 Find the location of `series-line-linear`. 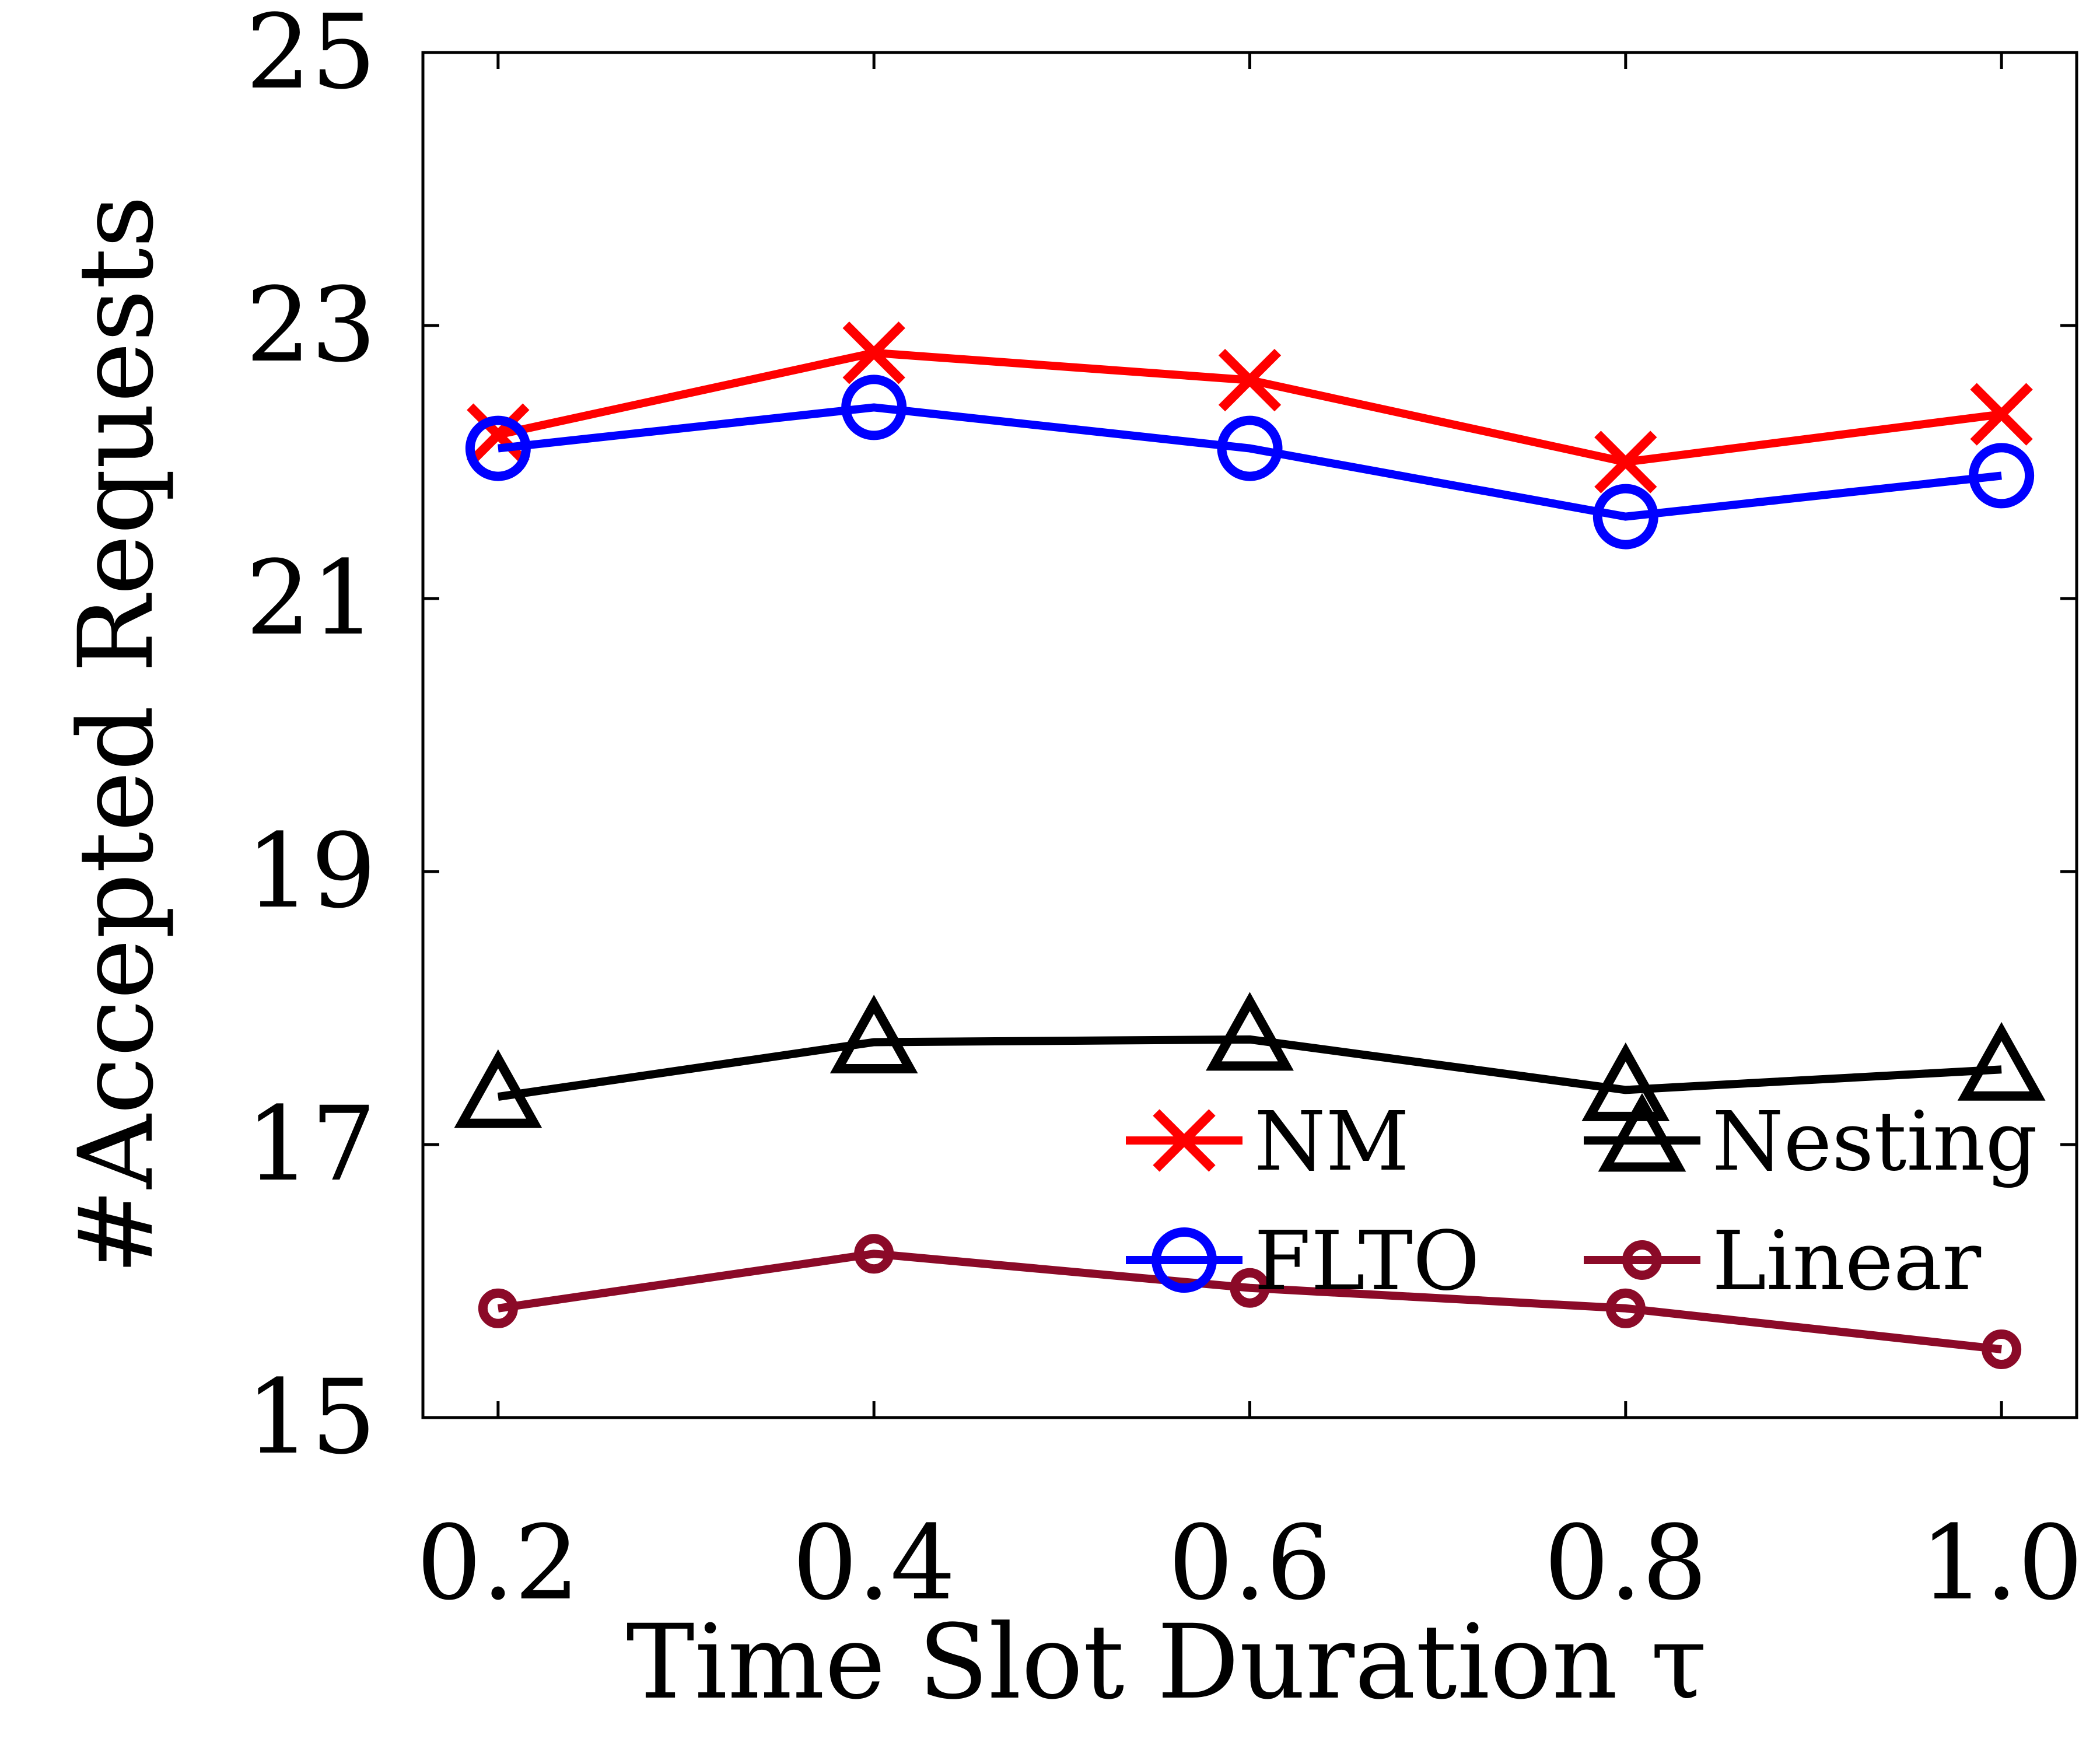

series-line-linear is located at coordinates (1249, 1301).